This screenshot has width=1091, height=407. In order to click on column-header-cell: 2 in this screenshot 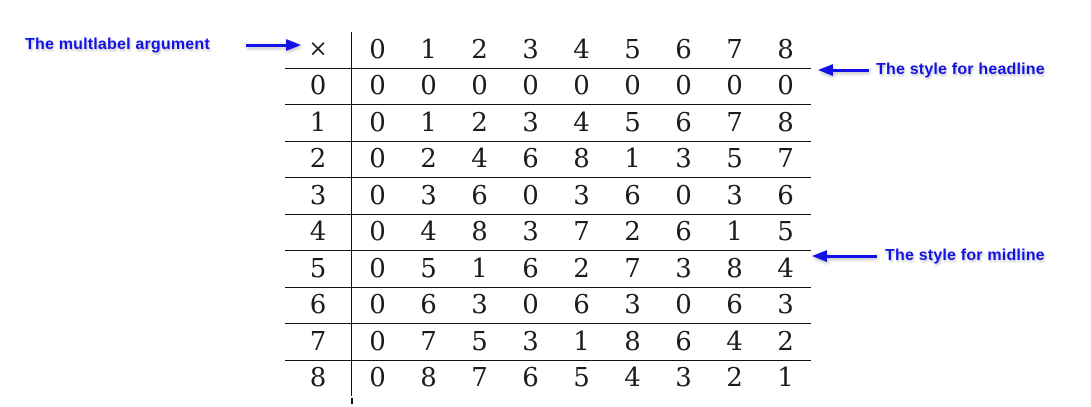, I will do `click(479, 50)`.